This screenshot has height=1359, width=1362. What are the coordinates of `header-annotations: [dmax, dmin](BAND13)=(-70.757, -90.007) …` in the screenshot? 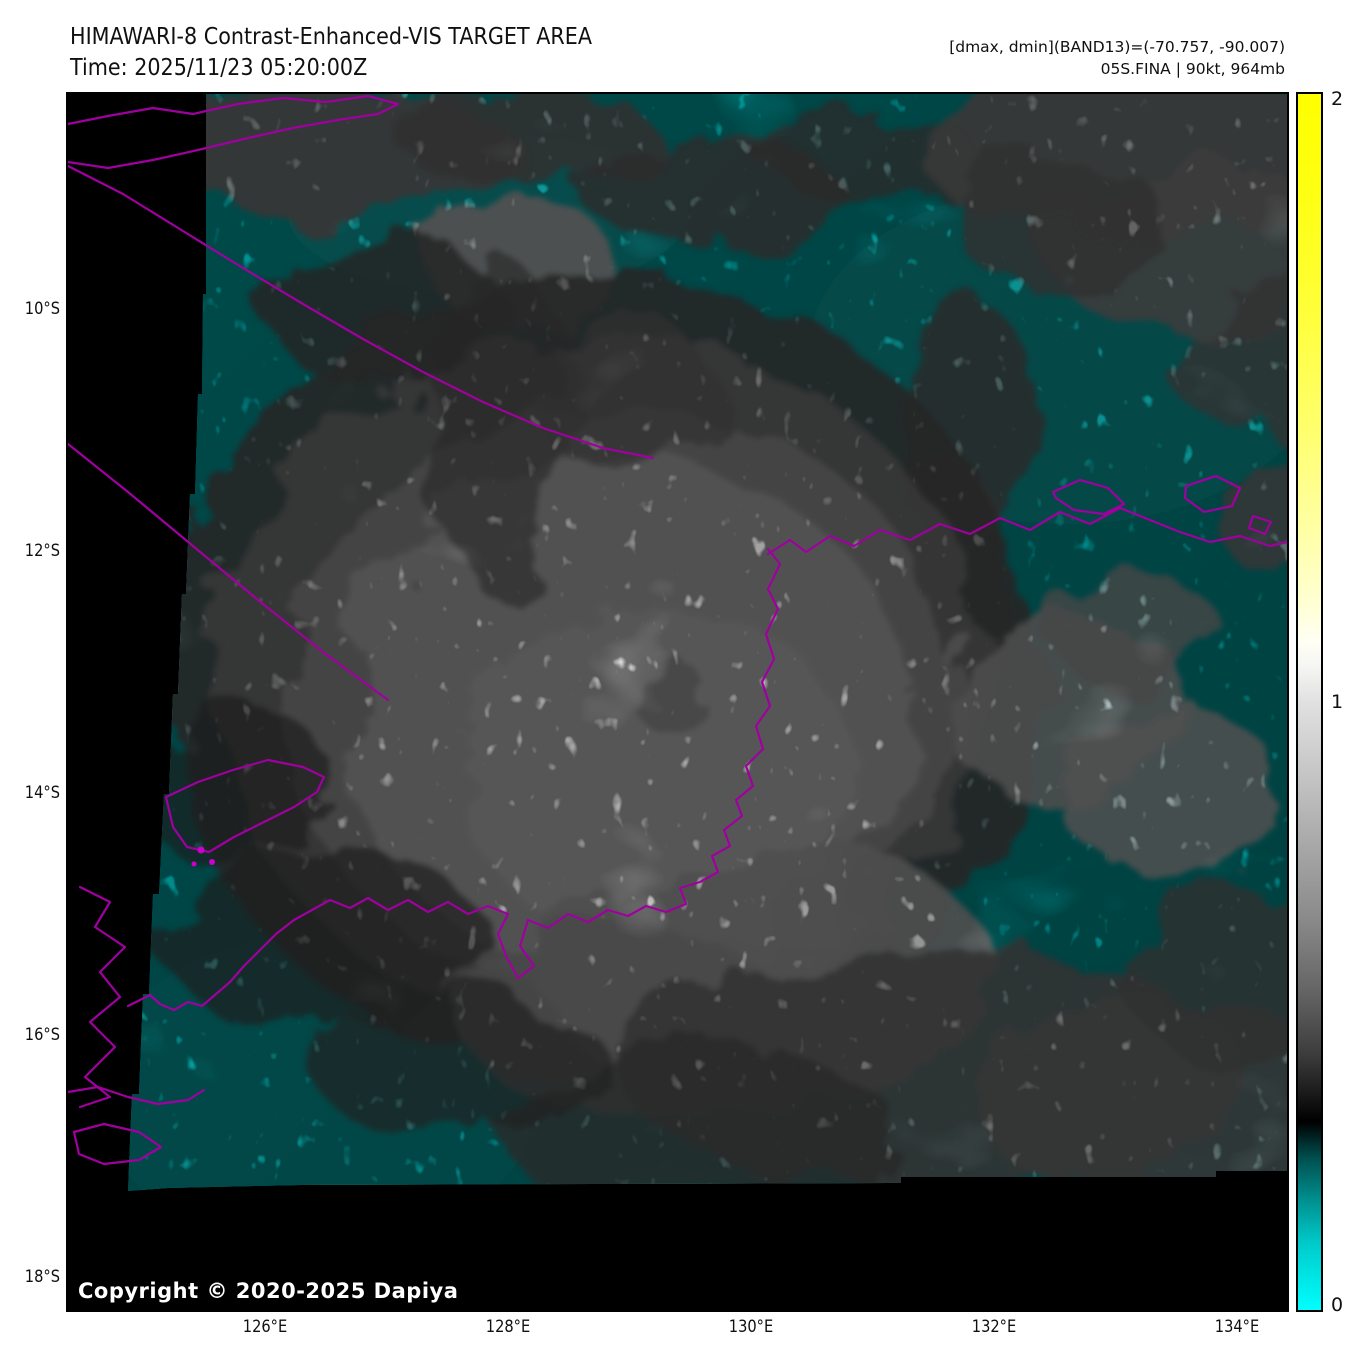 It's located at (1117, 58).